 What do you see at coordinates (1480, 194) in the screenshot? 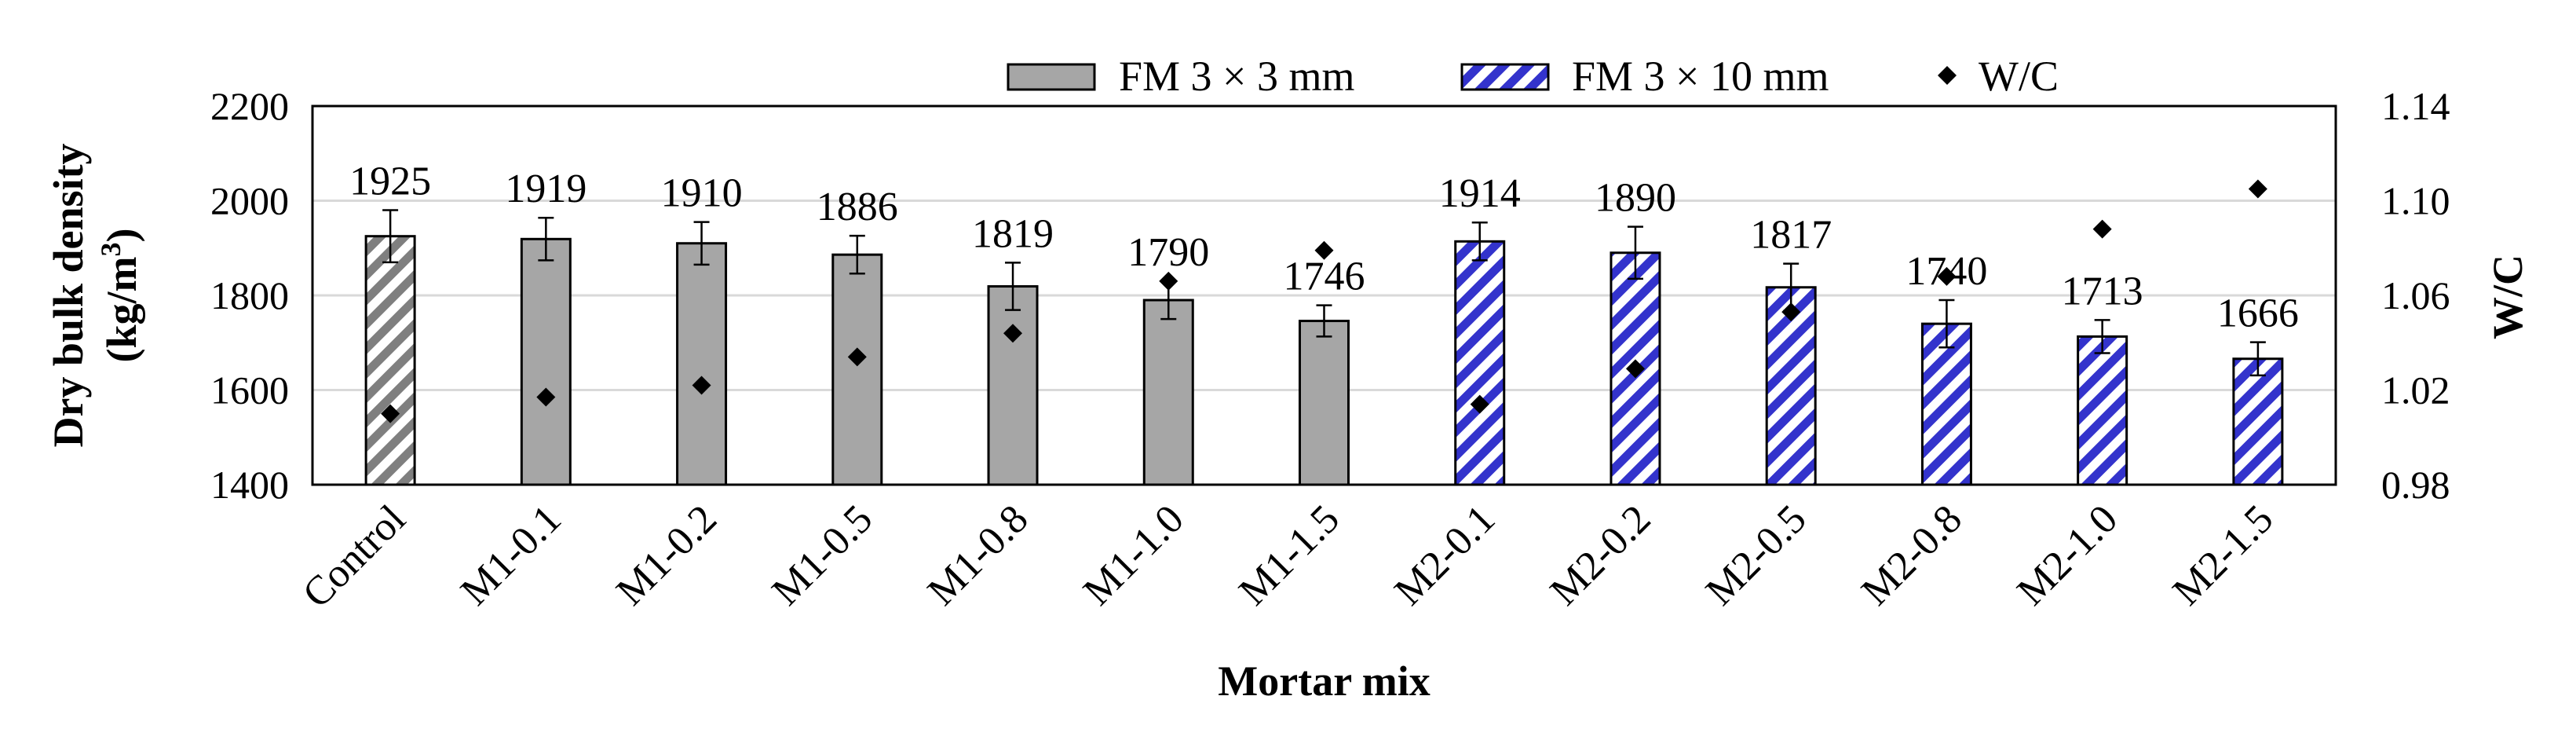
I see `data-label: 1914` at bounding box center [1480, 194].